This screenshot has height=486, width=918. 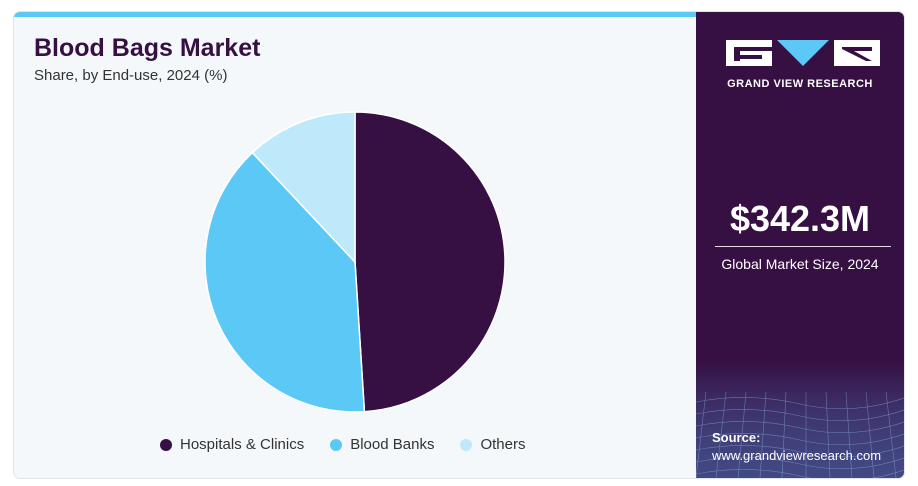 I want to click on legend-label-blood-banks: Blood Banks, so click(x=392, y=444).